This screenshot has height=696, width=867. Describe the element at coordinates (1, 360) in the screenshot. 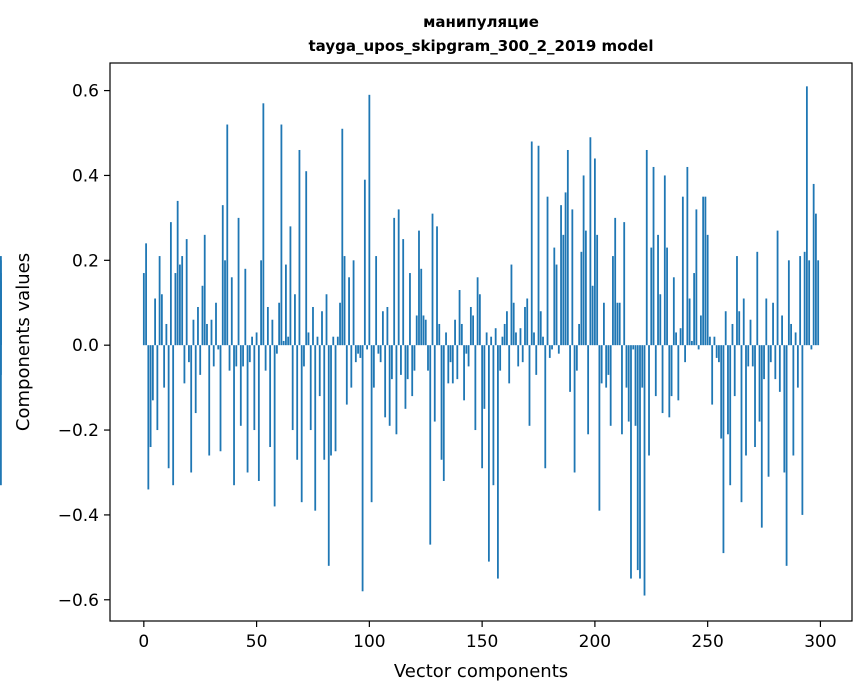

I see `bar-undefined` at that location.